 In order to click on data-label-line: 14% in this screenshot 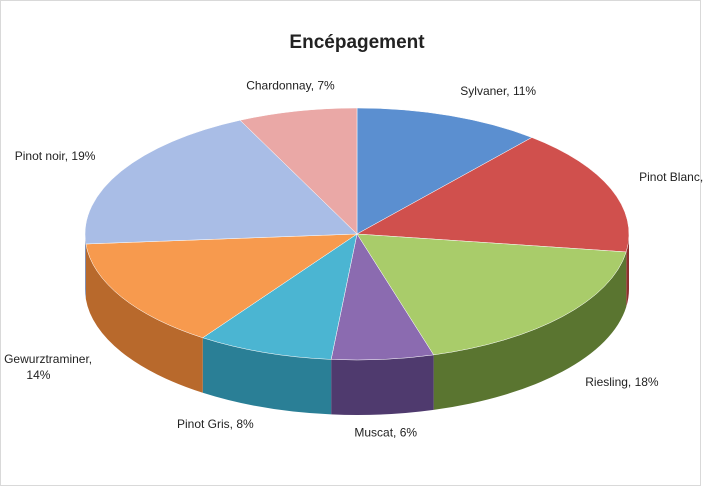, I will do `click(38, 375)`.